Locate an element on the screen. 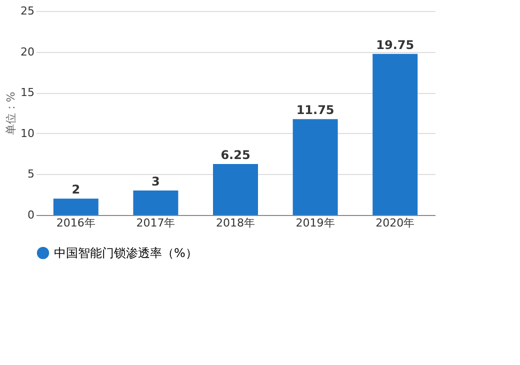  data-label: 3 is located at coordinates (156, 181).